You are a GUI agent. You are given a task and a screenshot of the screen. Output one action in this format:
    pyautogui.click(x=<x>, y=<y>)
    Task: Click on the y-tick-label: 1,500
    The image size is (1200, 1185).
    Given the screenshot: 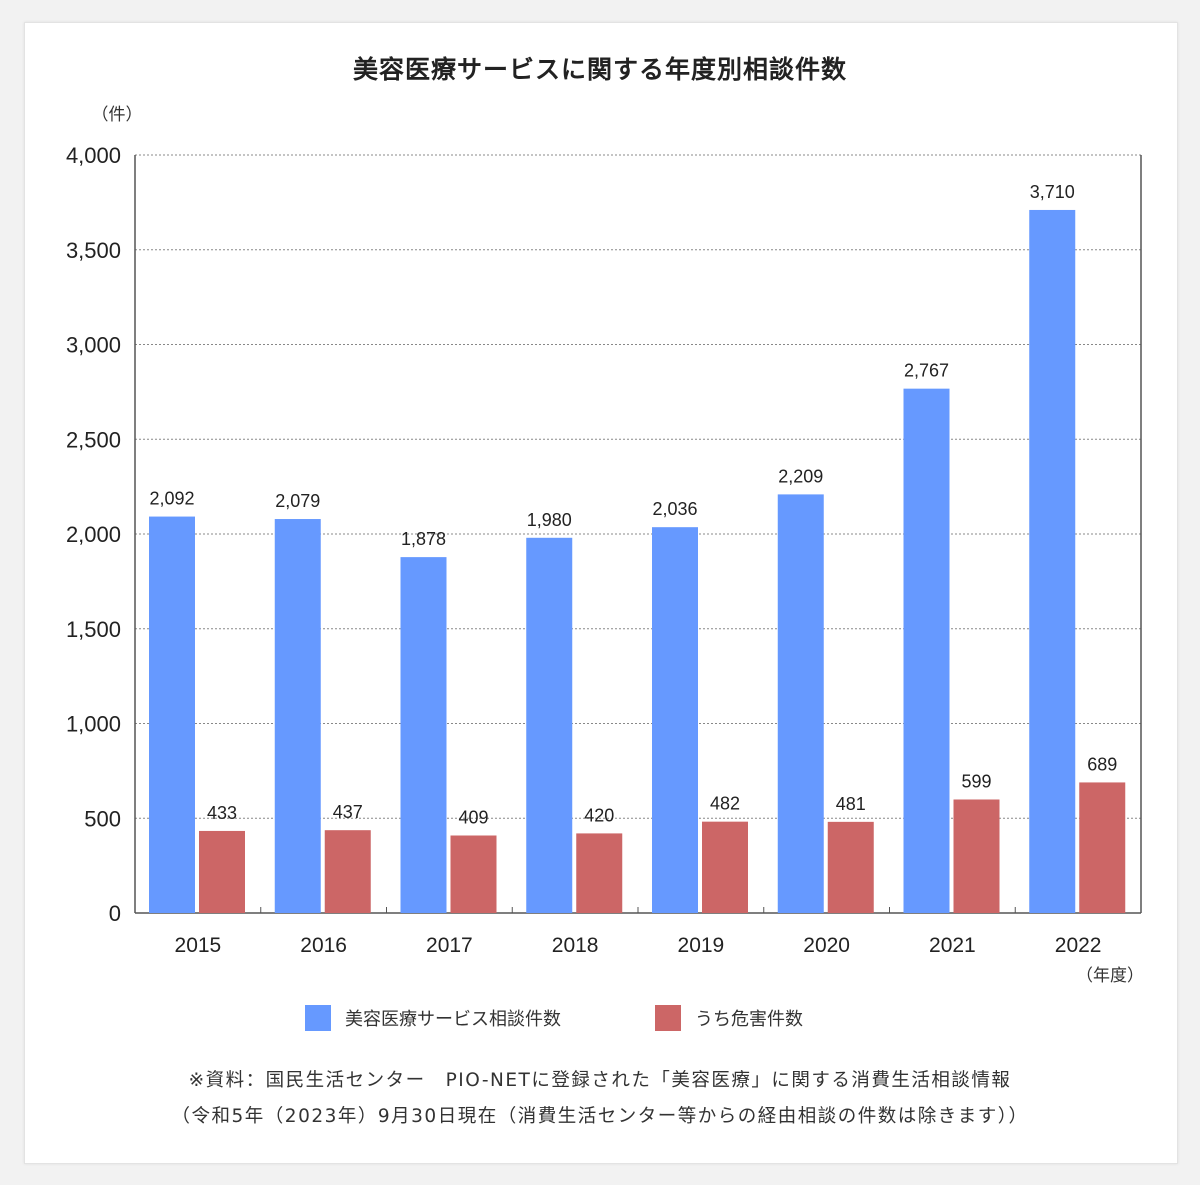 What is the action you would take?
    pyautogui.click(x=93, y=629)
    